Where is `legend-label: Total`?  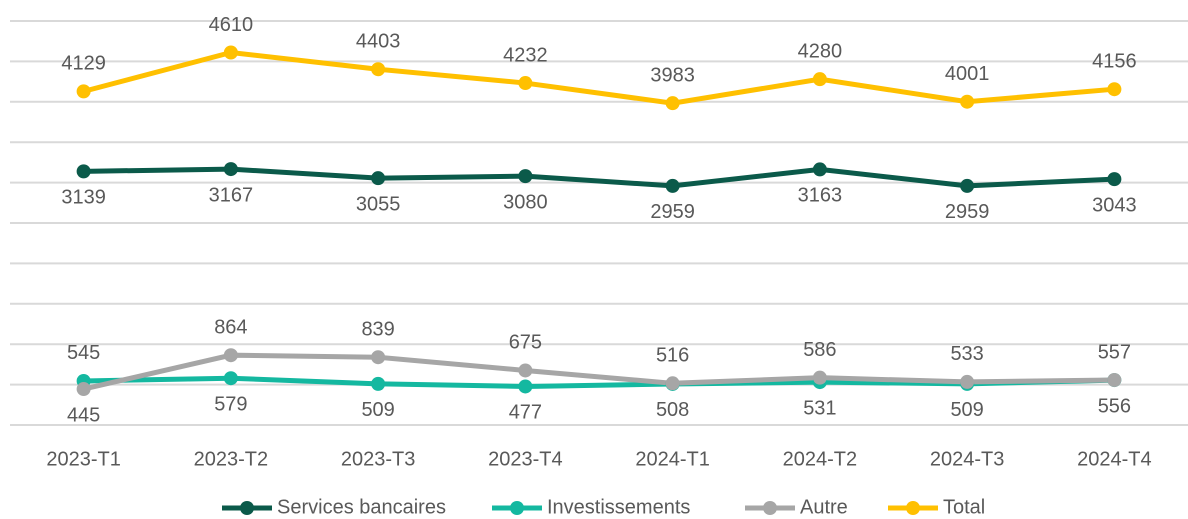
legend-label: Total is located at coordinates (964, 507).